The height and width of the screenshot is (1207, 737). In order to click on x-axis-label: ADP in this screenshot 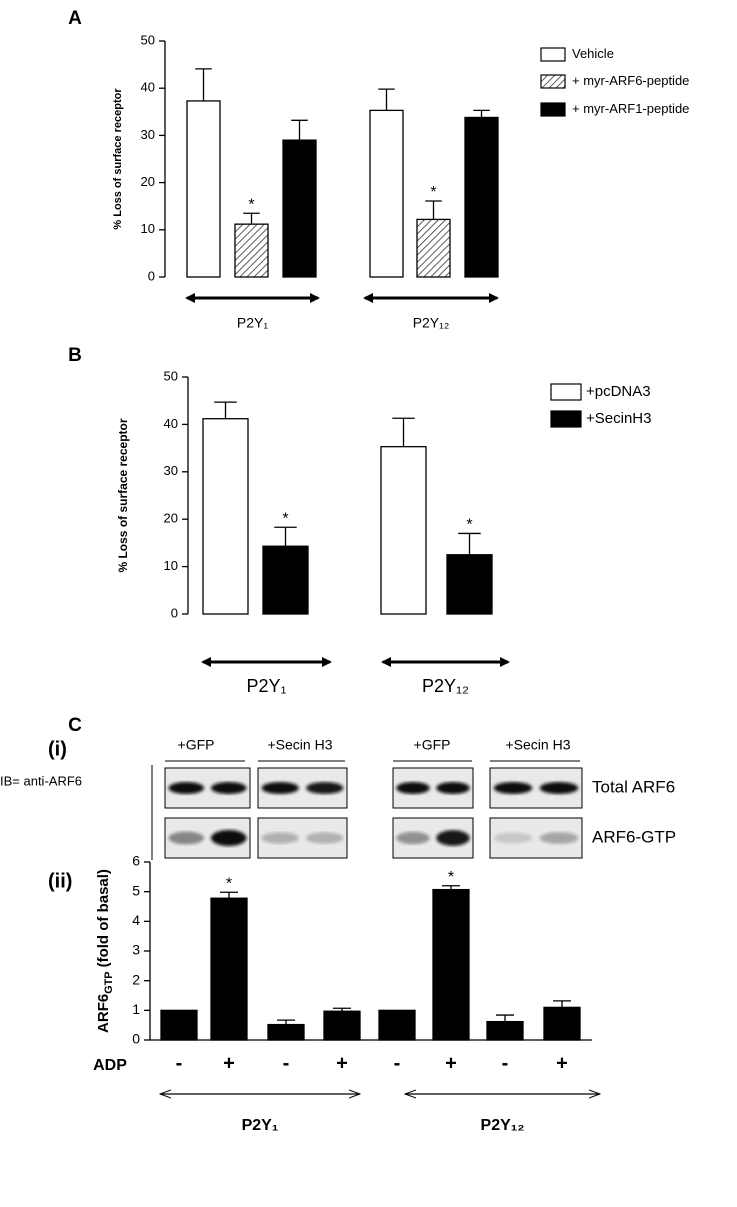, I will do `click(110, 1065)`.